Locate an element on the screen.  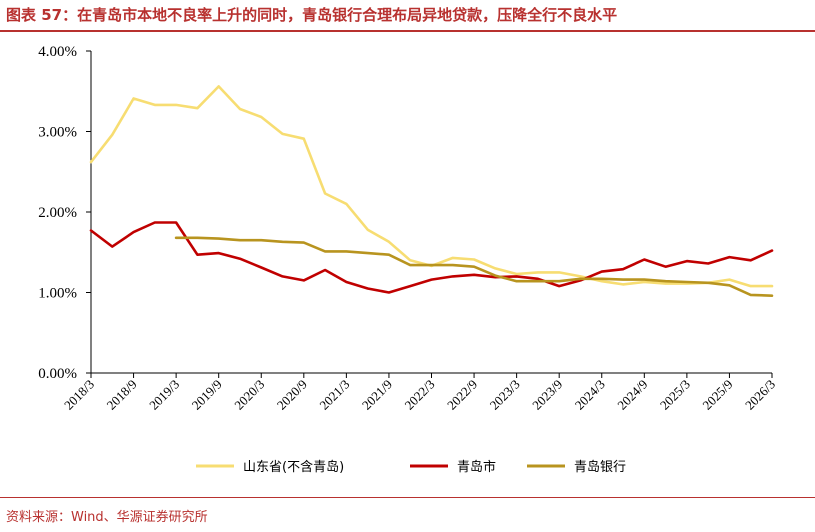
x-tick-label: 2022/3 is located at coordinates (419, 395).